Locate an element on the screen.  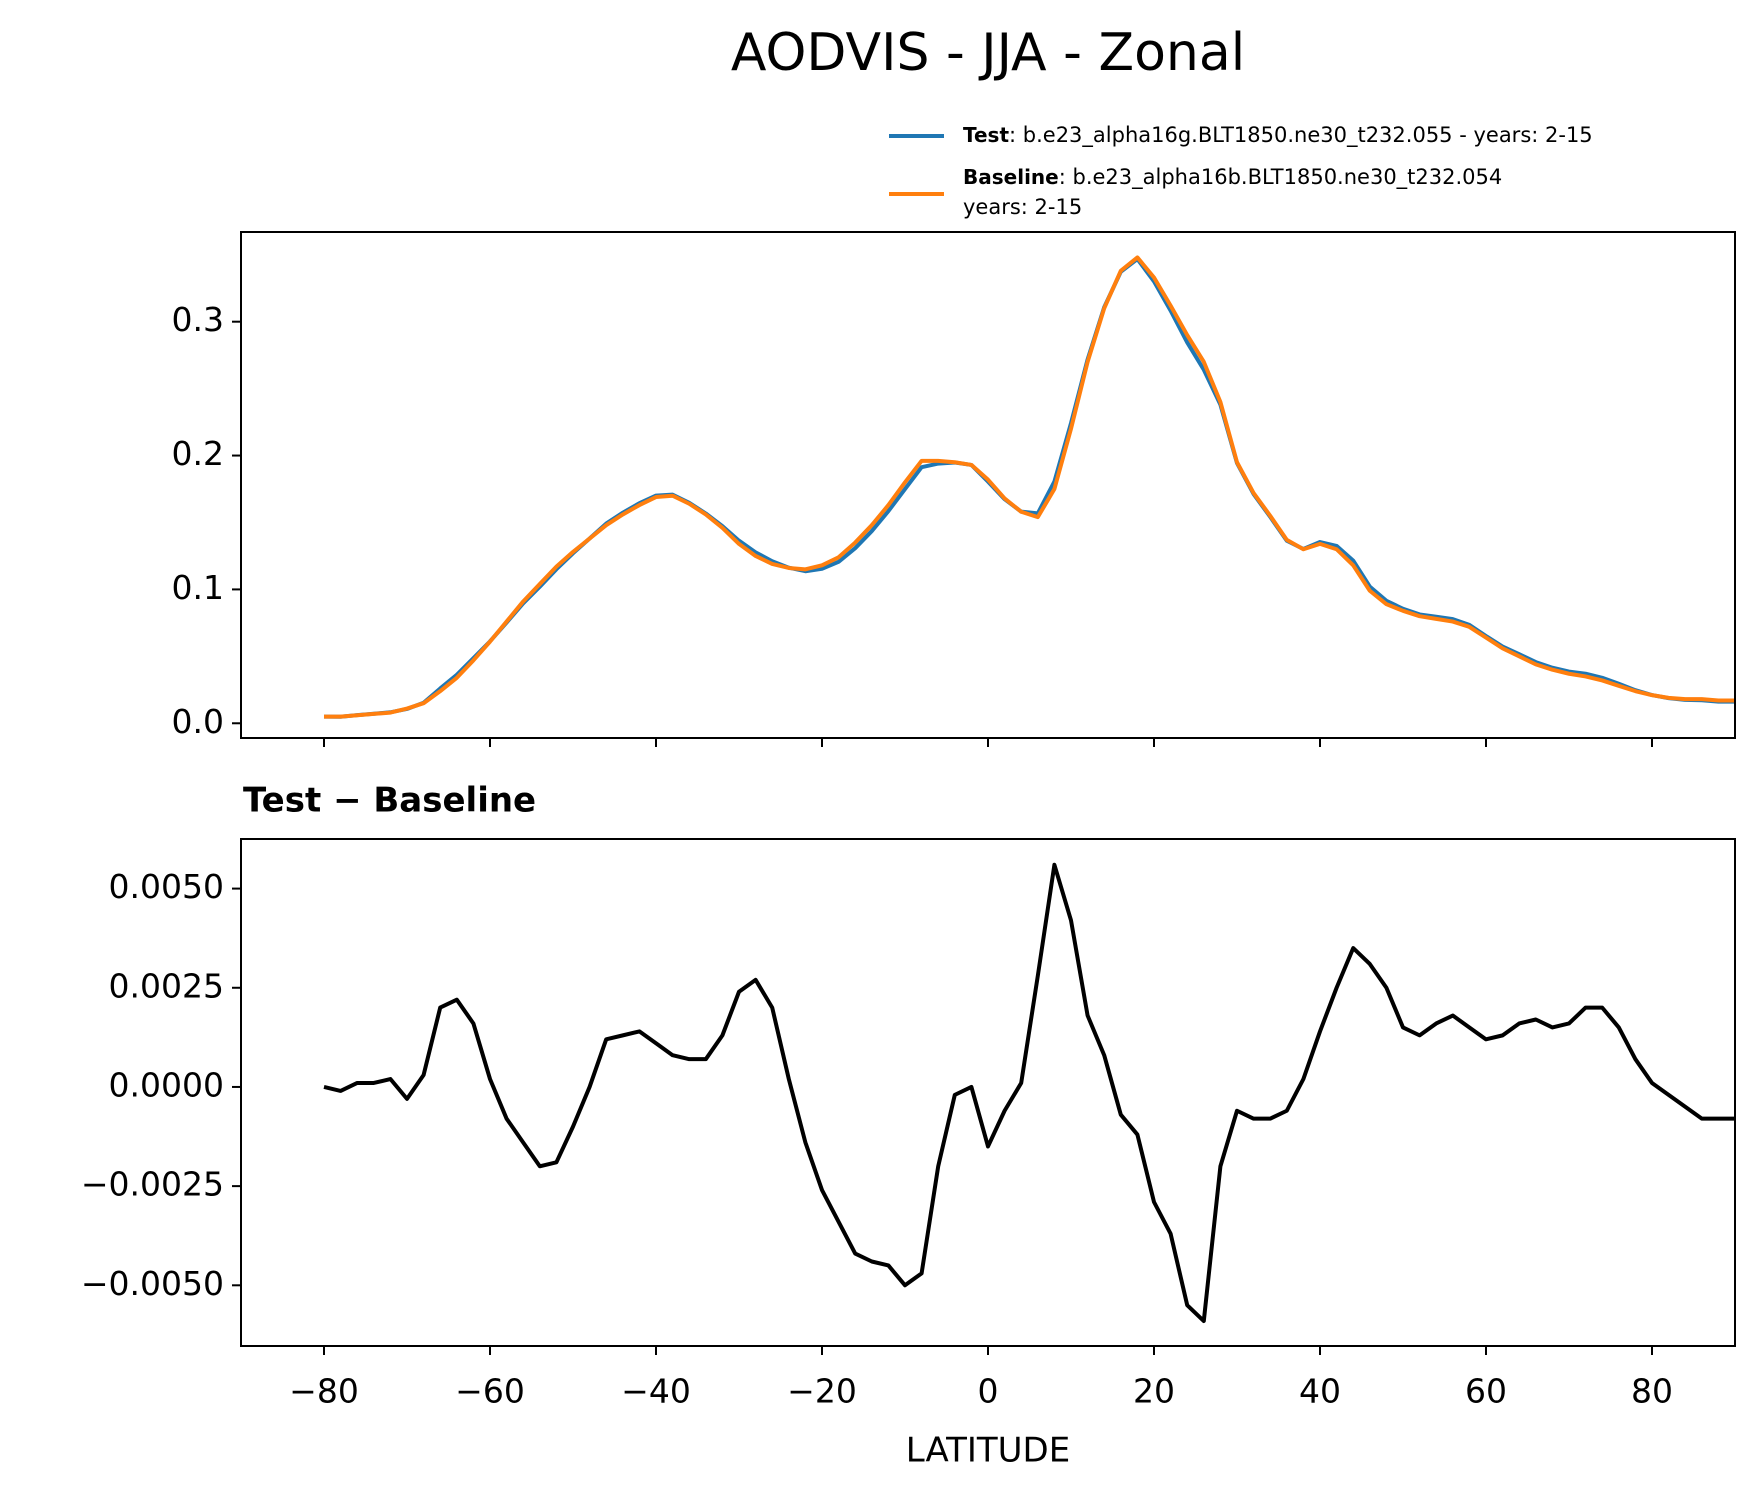
legend-label: years: 2-15 is located at coordinates (1022, 207).